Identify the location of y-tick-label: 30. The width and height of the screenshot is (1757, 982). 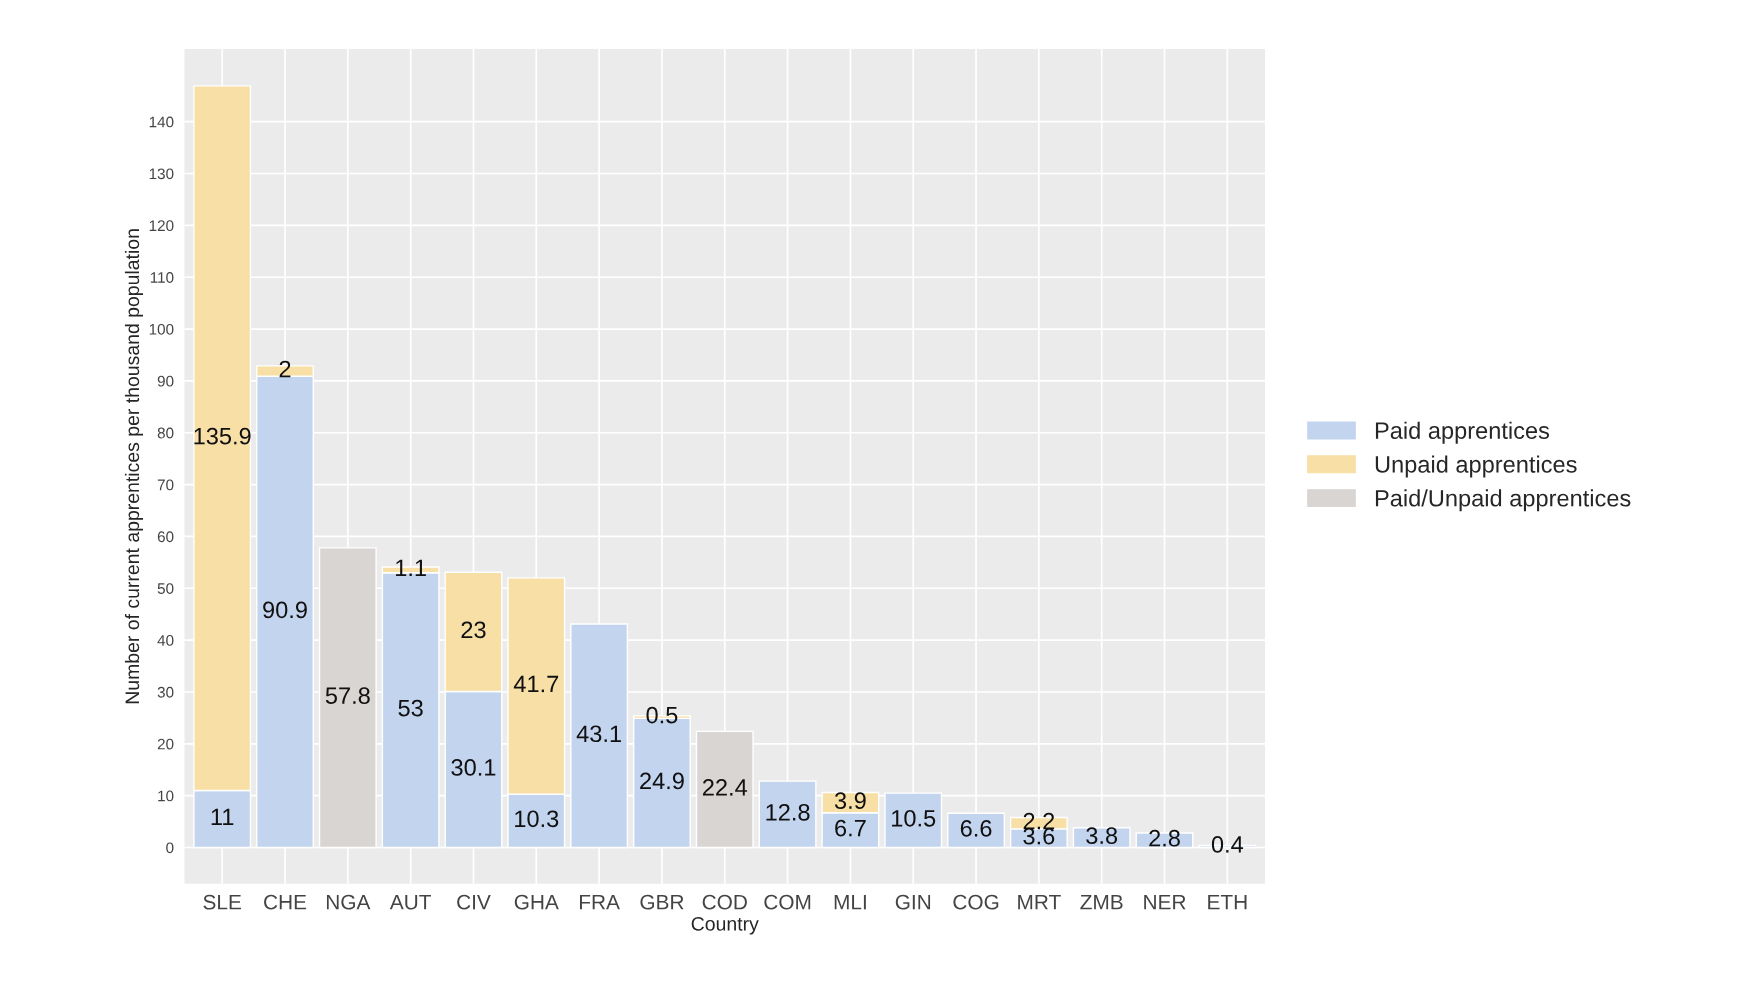
(165, 692).